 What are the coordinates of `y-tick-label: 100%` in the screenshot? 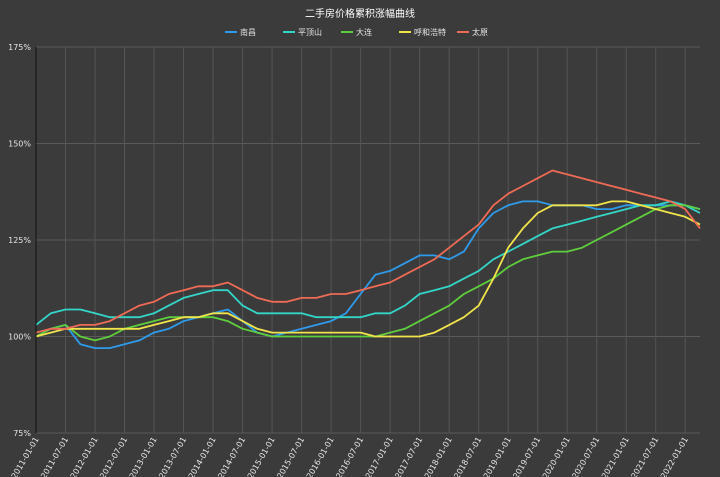 It's located at (19, 337).